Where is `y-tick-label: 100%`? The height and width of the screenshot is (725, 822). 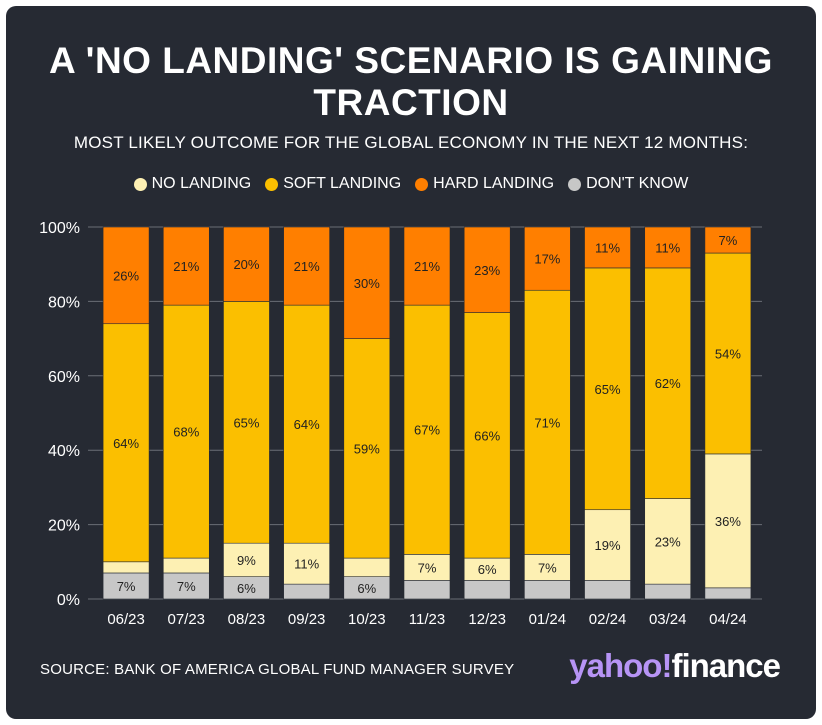
y-tick-label: 100% is located at coordinates (59, 228).